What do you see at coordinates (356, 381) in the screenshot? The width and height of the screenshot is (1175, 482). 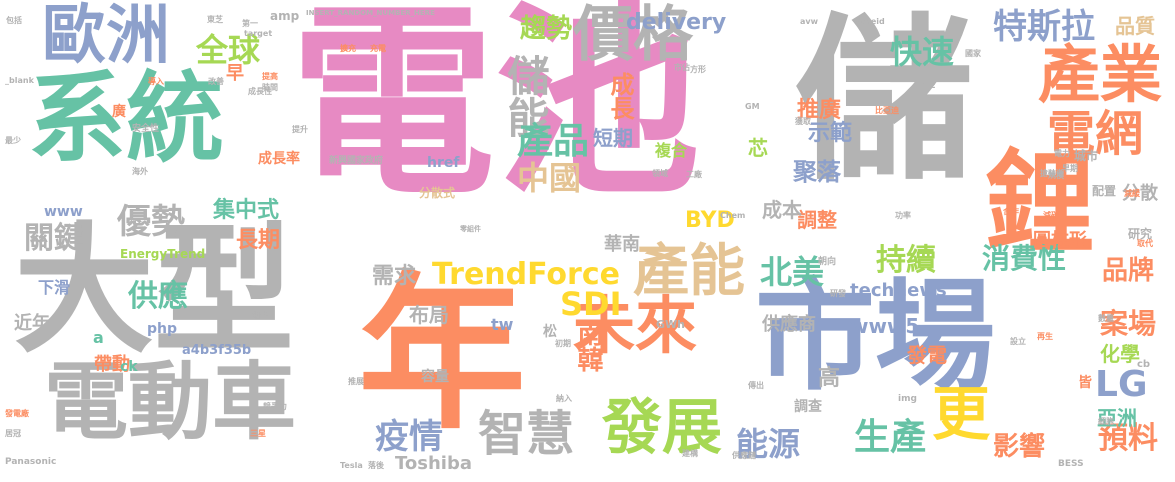 I see `cloud-word: 推展` at bounding box center [356, 381].